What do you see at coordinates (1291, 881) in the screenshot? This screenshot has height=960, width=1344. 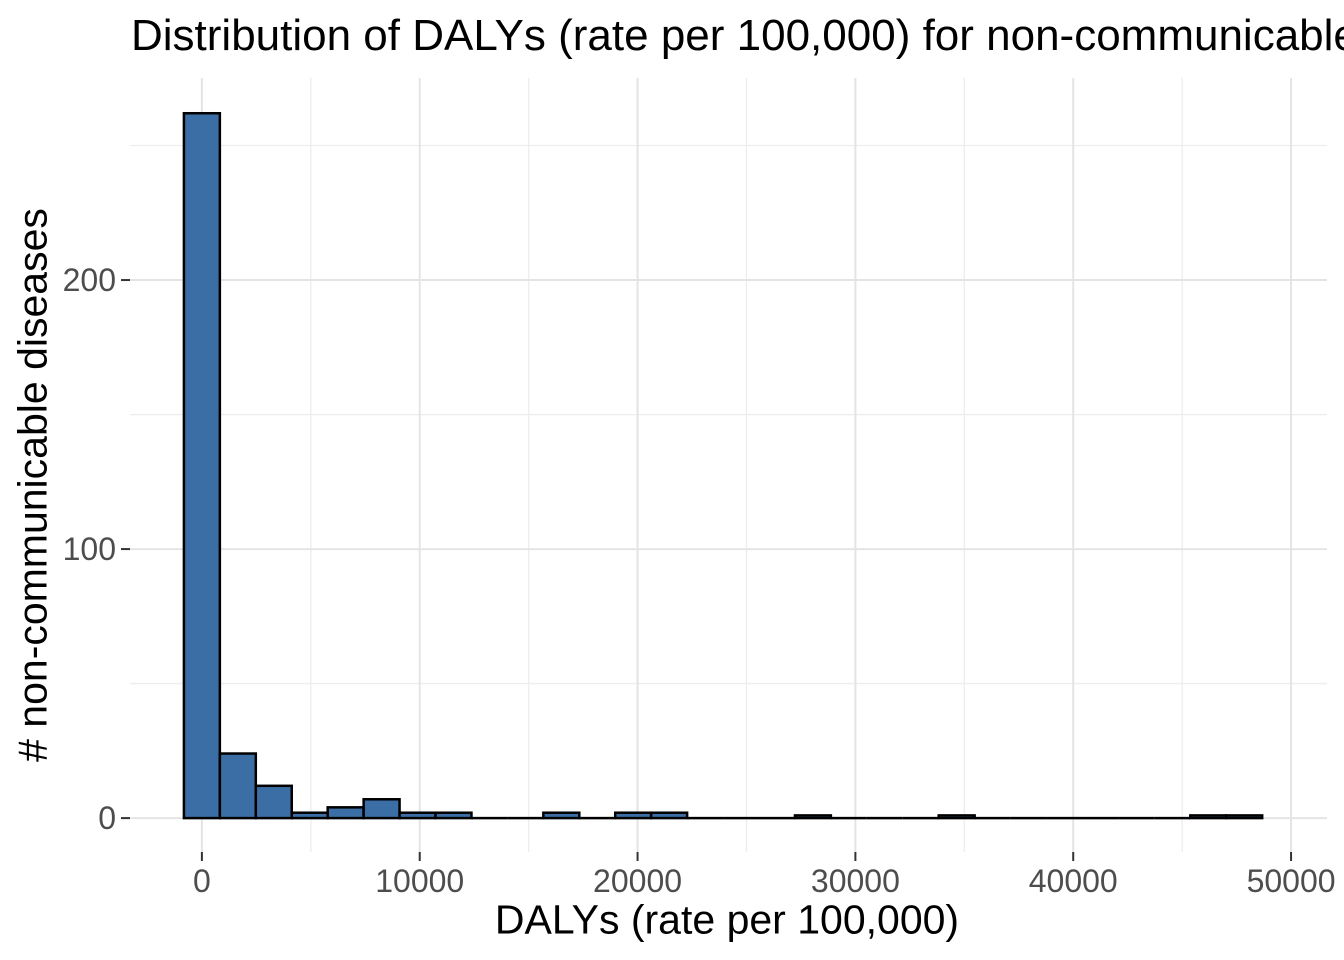 I see `x-tick-label: 50000` at bounding box center [1291, 881].